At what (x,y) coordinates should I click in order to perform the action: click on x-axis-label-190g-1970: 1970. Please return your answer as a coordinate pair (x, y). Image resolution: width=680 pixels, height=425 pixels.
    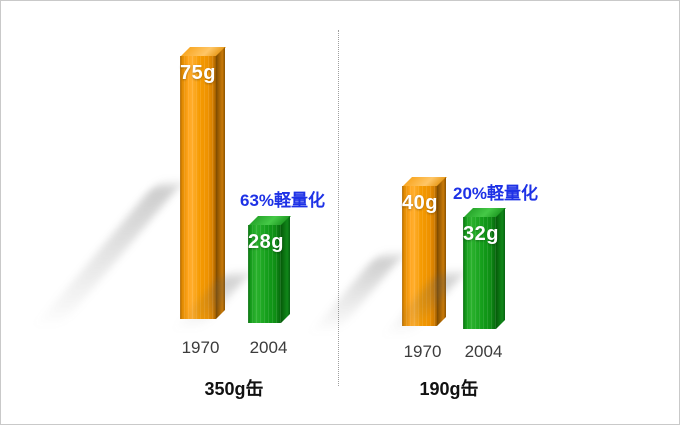
    Looking at the image, I should click on (422, 351).